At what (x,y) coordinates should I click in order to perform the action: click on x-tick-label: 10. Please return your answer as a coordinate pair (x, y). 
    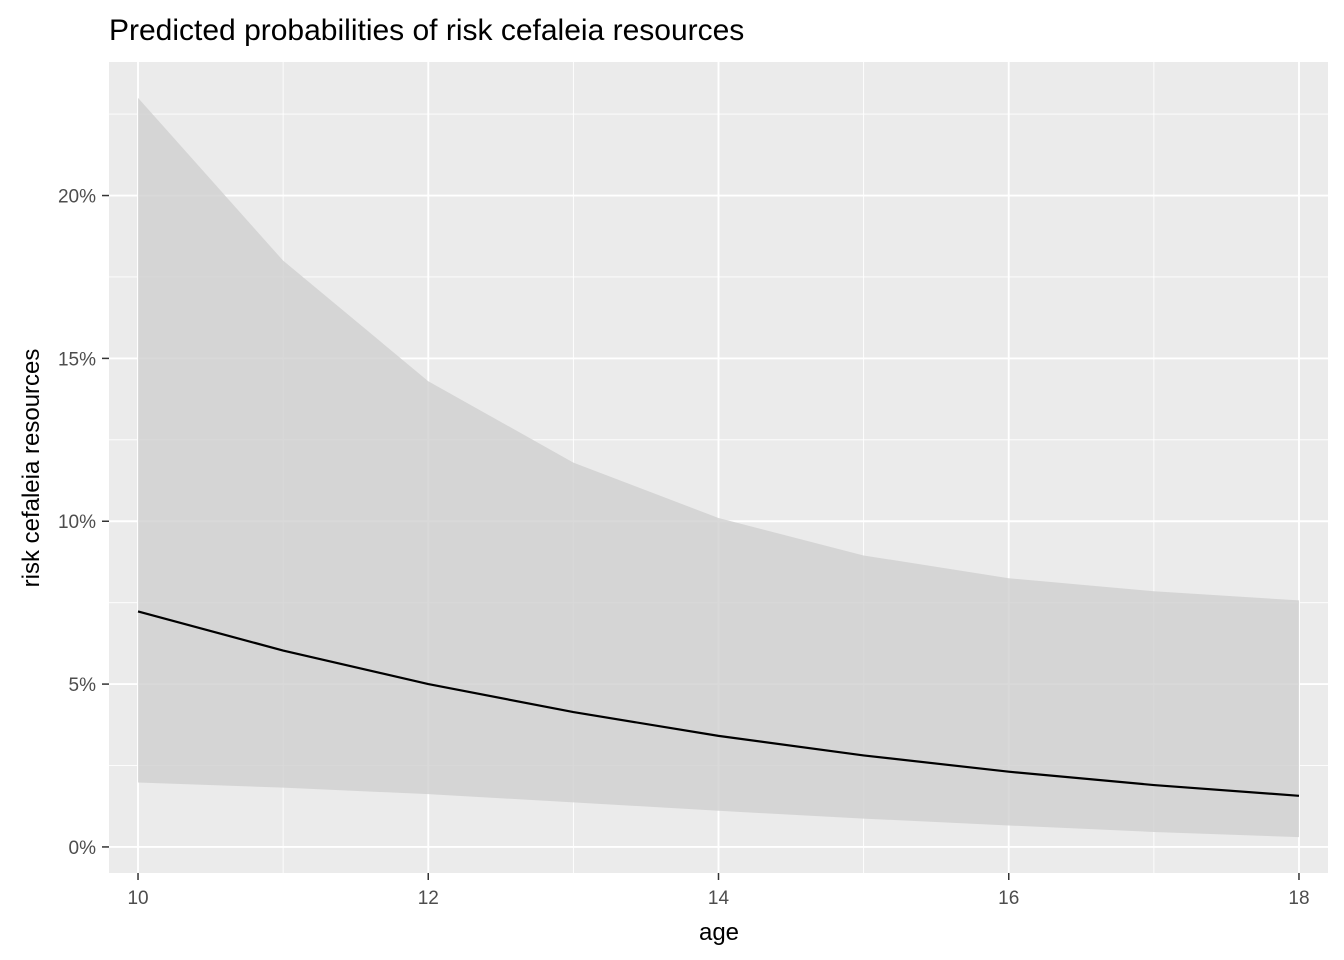
    Looking at the image, I should click on (137, 898).